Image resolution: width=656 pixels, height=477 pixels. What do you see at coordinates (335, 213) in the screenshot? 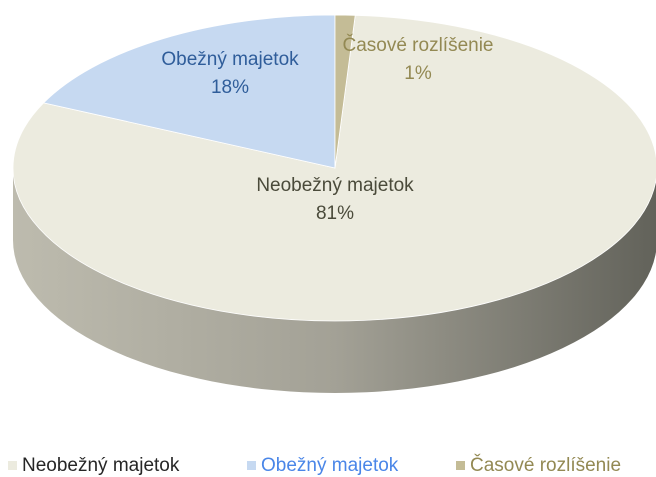
I see `data-label: 81%` at bounding box center [335, 213].